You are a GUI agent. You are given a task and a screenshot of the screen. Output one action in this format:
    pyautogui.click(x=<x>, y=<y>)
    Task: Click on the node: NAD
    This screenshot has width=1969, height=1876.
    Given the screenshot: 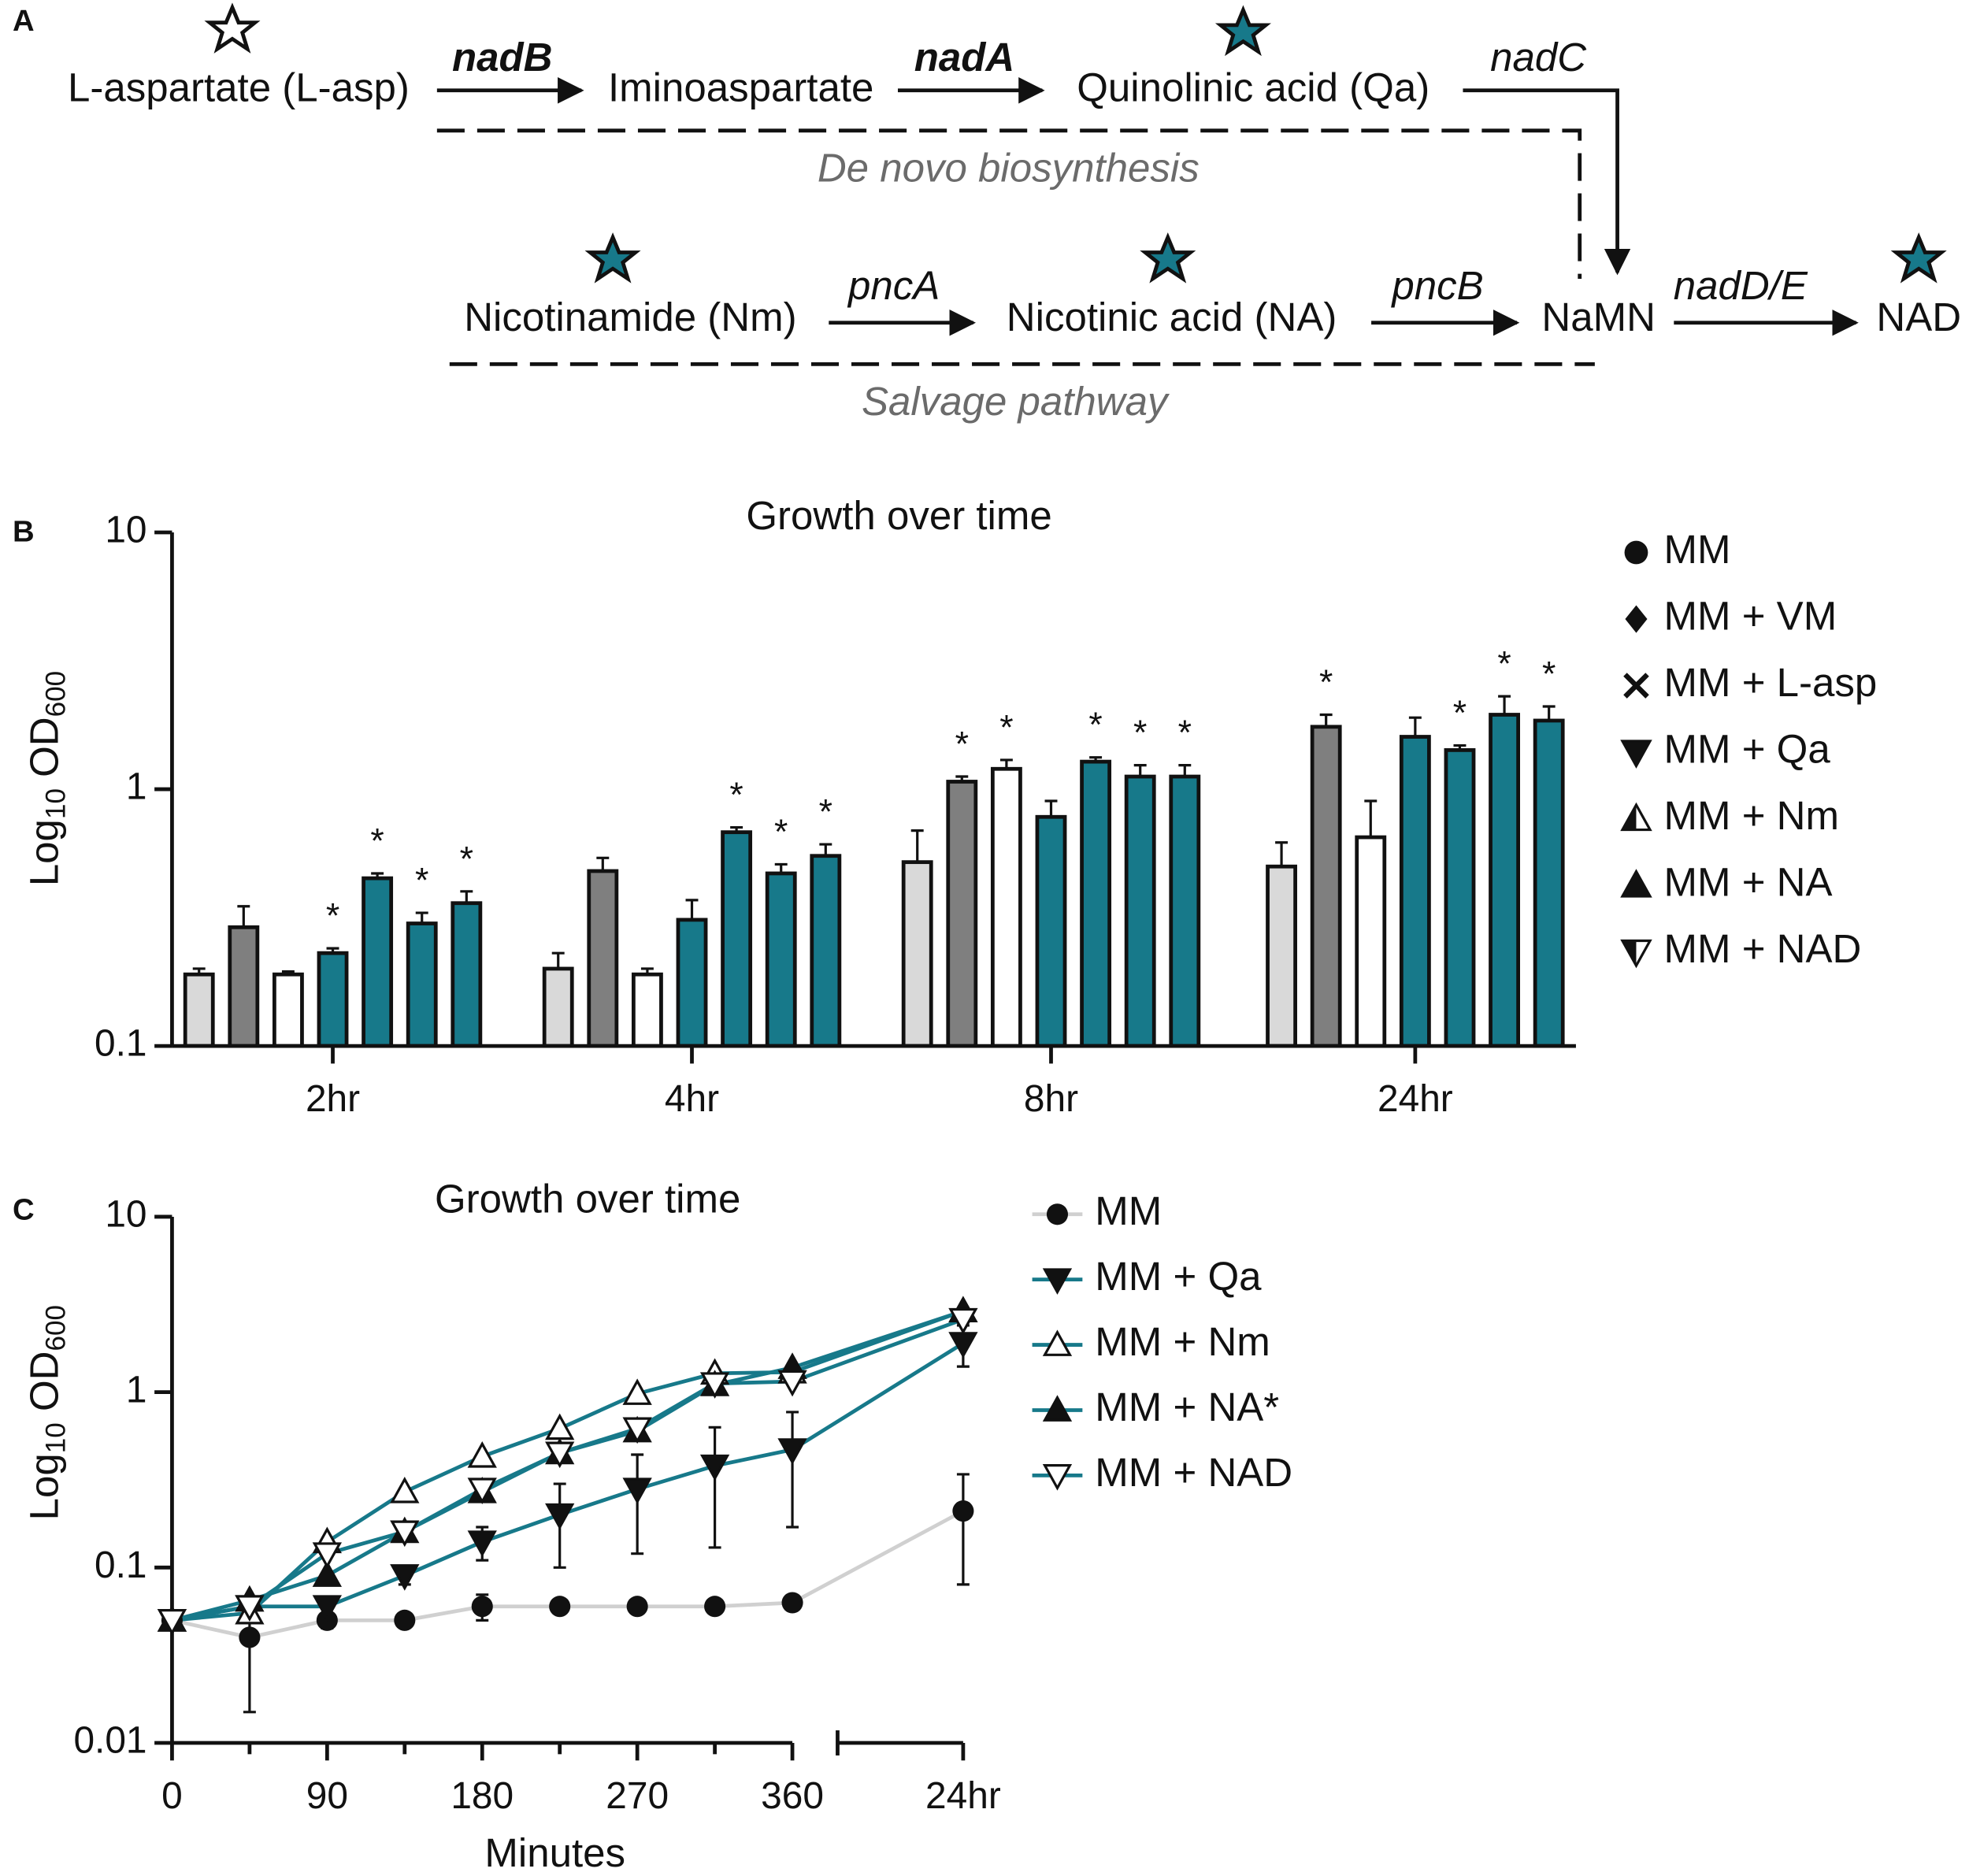 What is the action you would take?
    pyautogui.click(x=1918, y=317)
    